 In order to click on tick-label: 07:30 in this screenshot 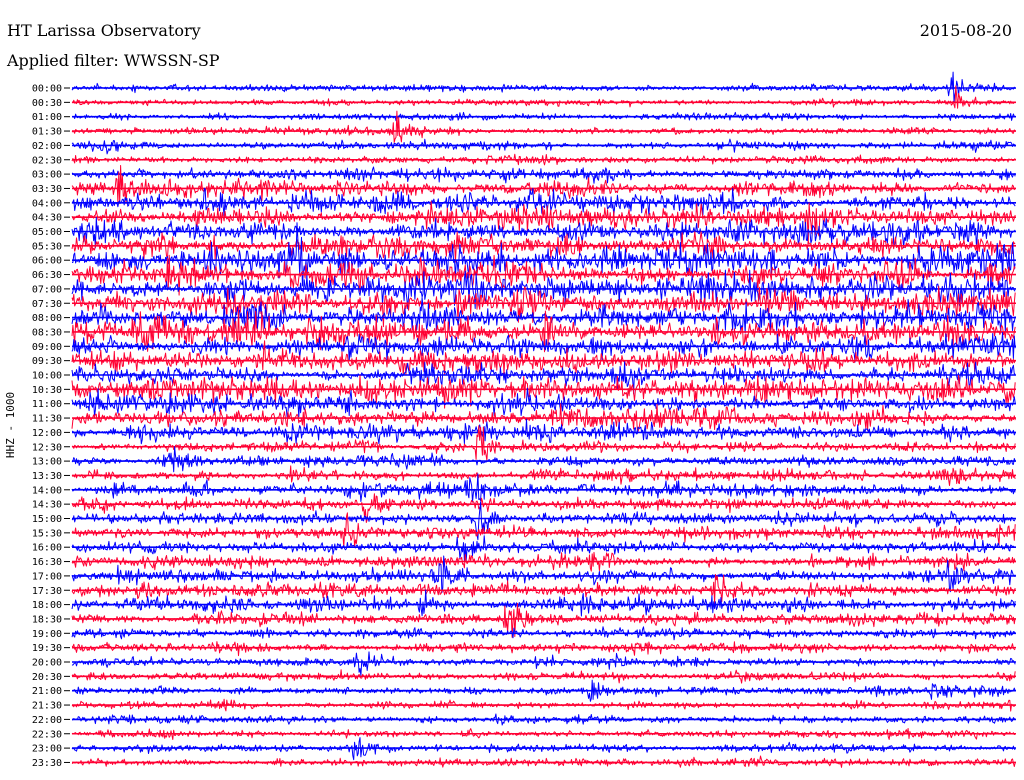, I will do `click(47, 304)`.